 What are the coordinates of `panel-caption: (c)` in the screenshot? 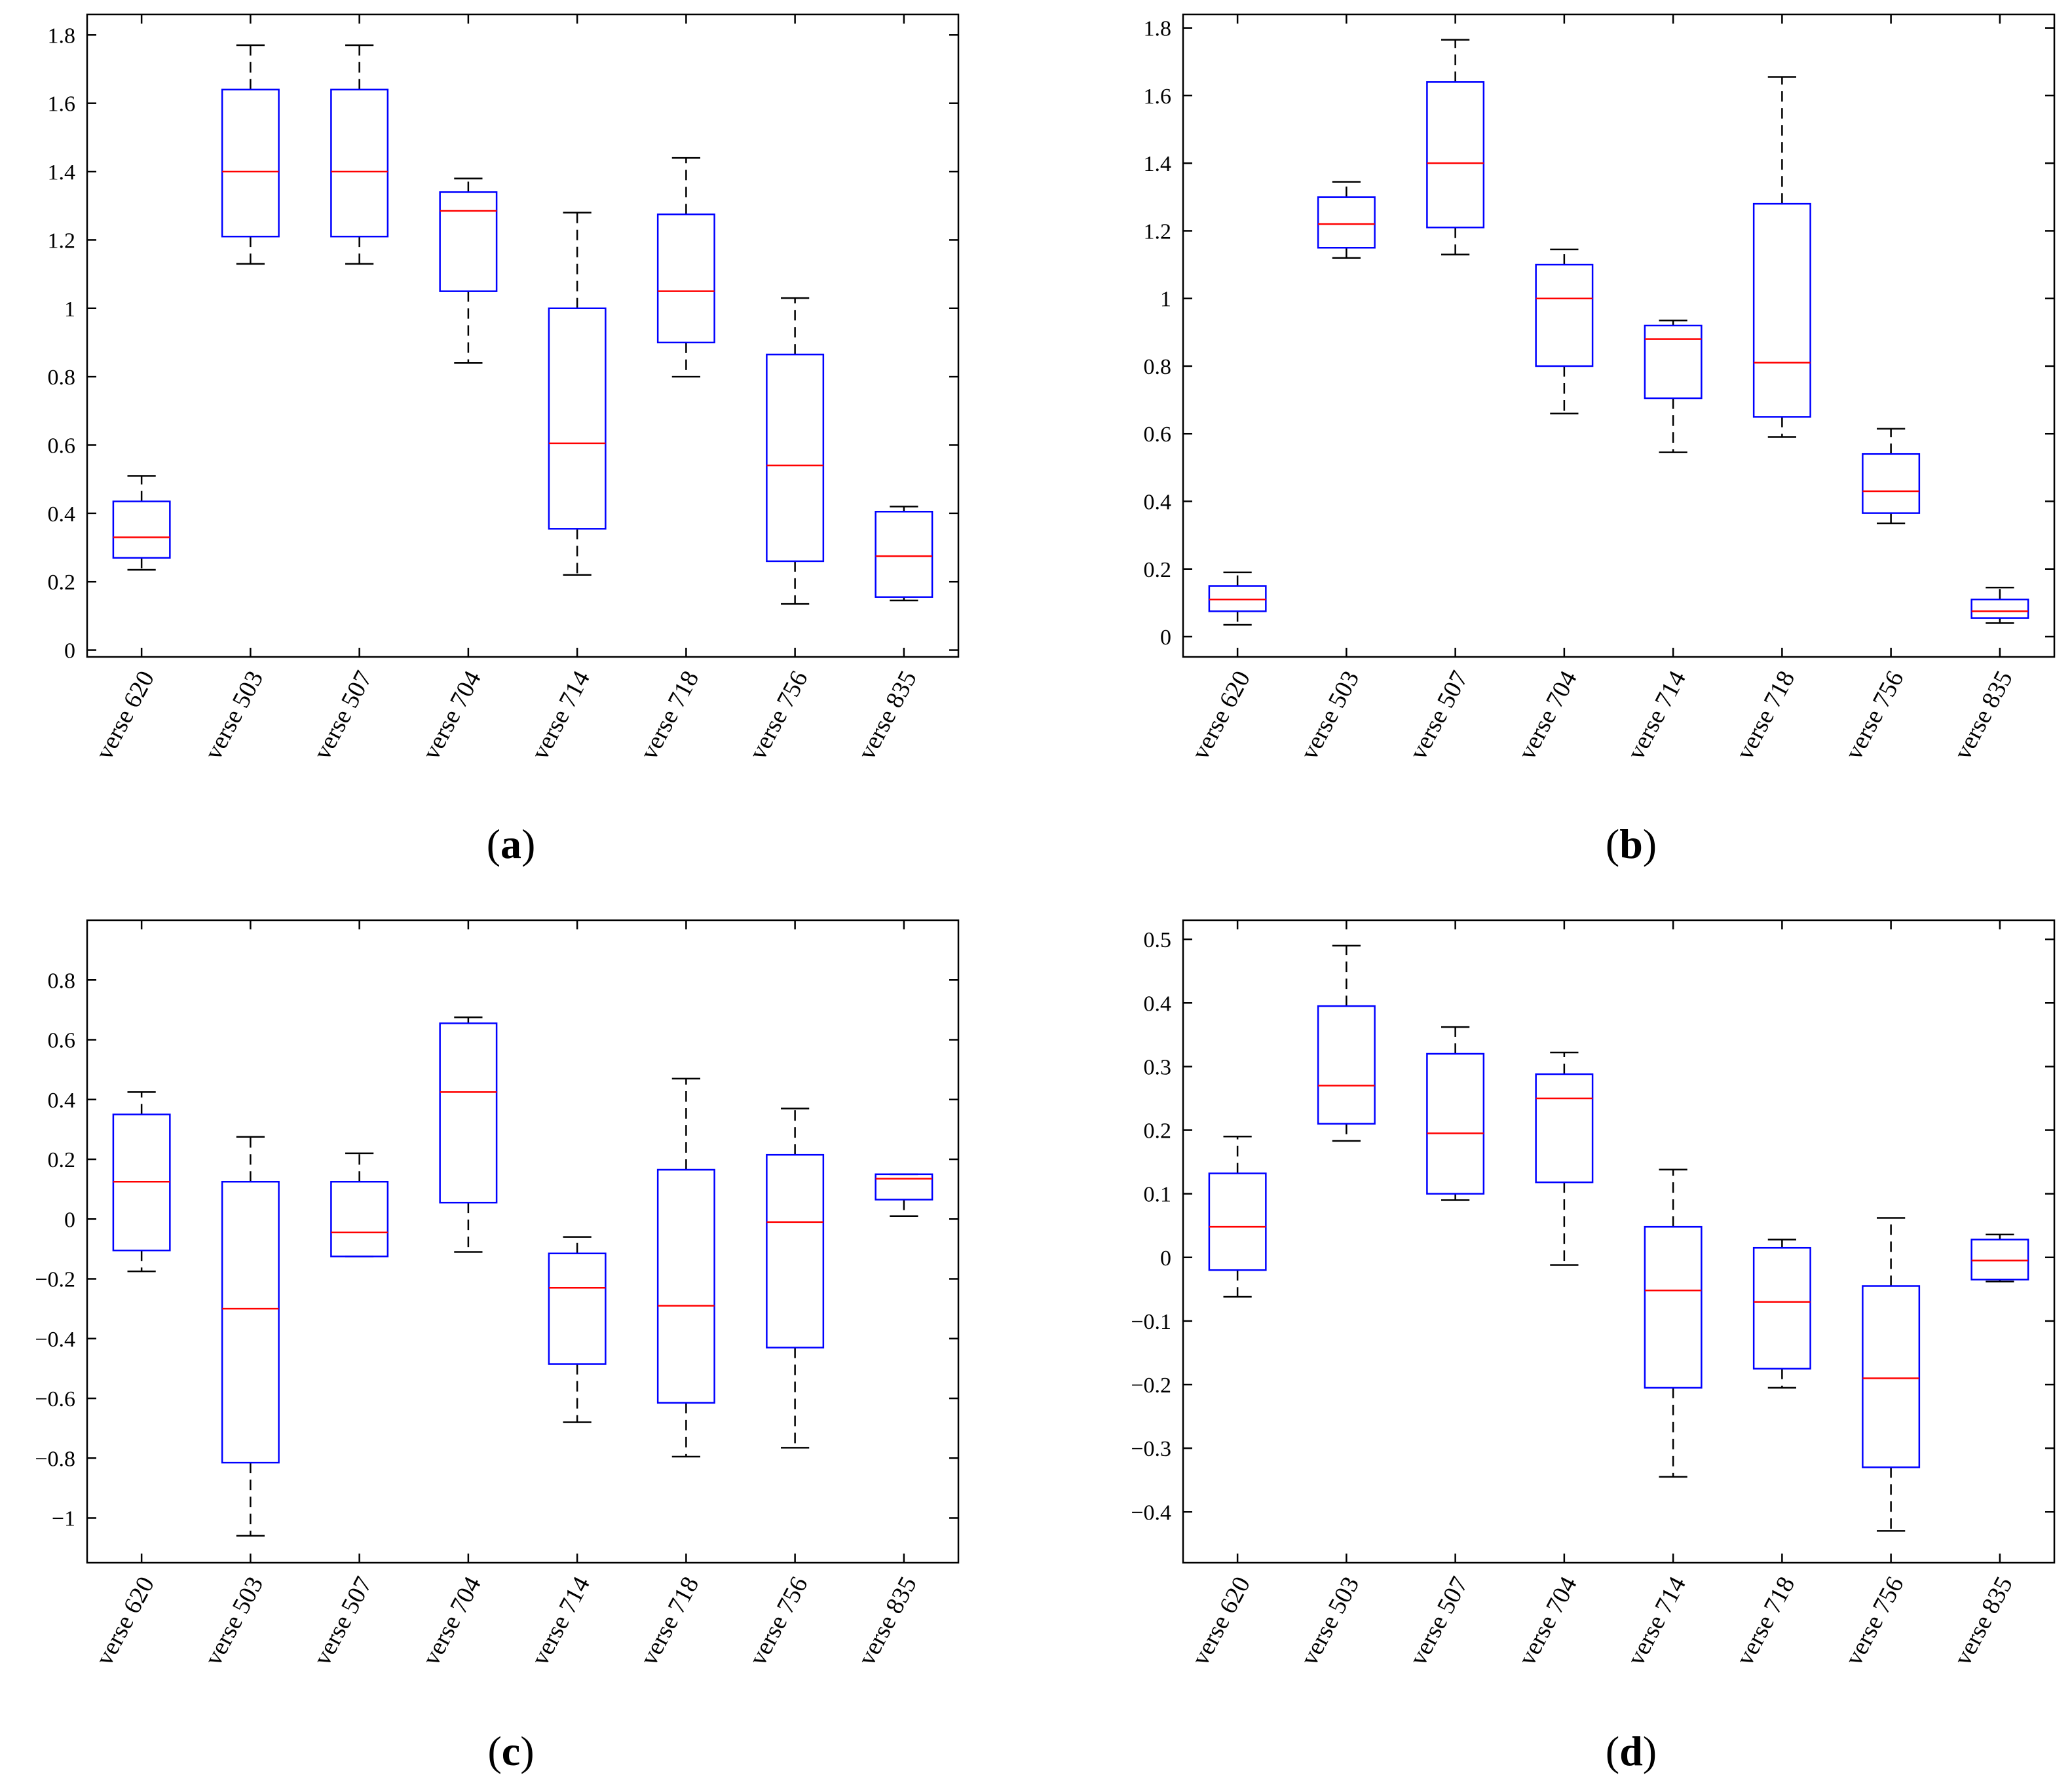 It's located at (510, 1751).